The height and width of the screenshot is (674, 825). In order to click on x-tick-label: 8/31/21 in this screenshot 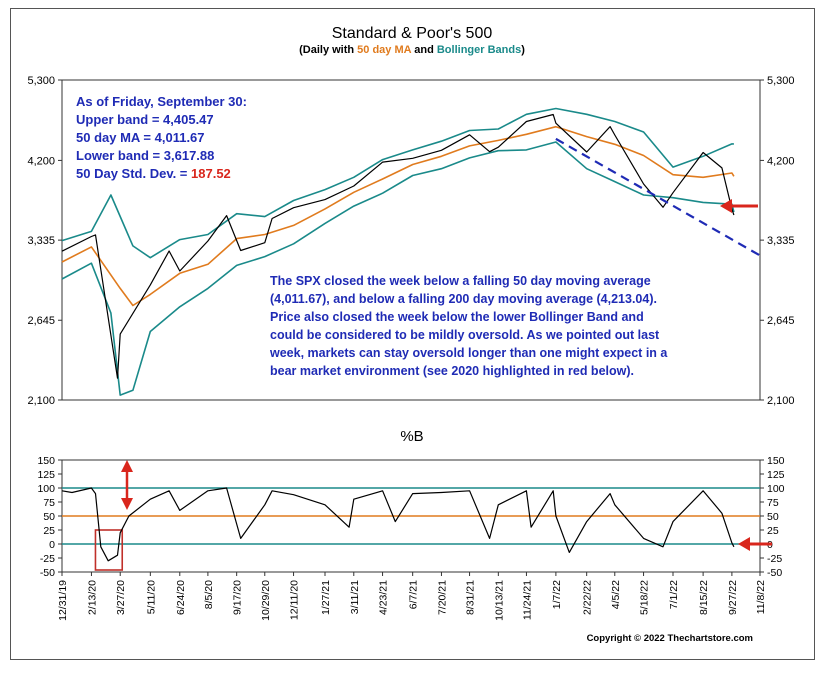, I will do `click(471, 597)`.